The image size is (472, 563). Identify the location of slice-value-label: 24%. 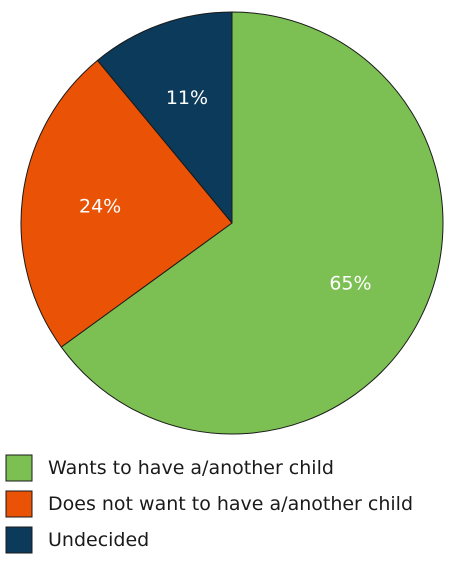
(100, 206).